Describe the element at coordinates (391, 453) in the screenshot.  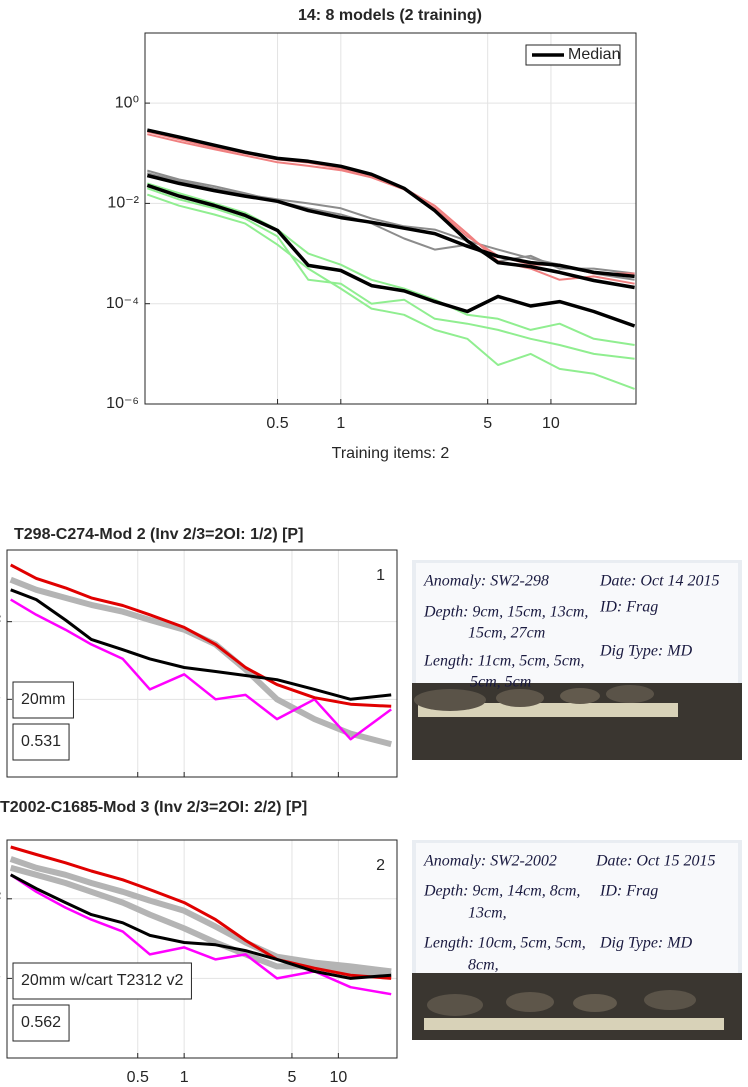
I see `x-axis-label: Training items: 2` at that location.